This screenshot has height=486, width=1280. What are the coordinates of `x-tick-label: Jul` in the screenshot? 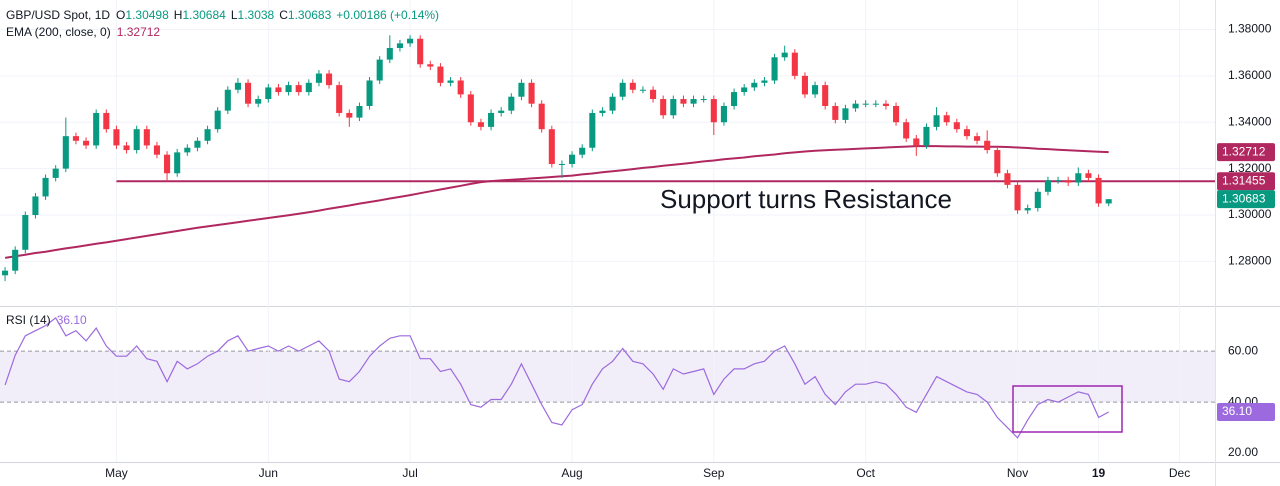 It's located at (409, 473).